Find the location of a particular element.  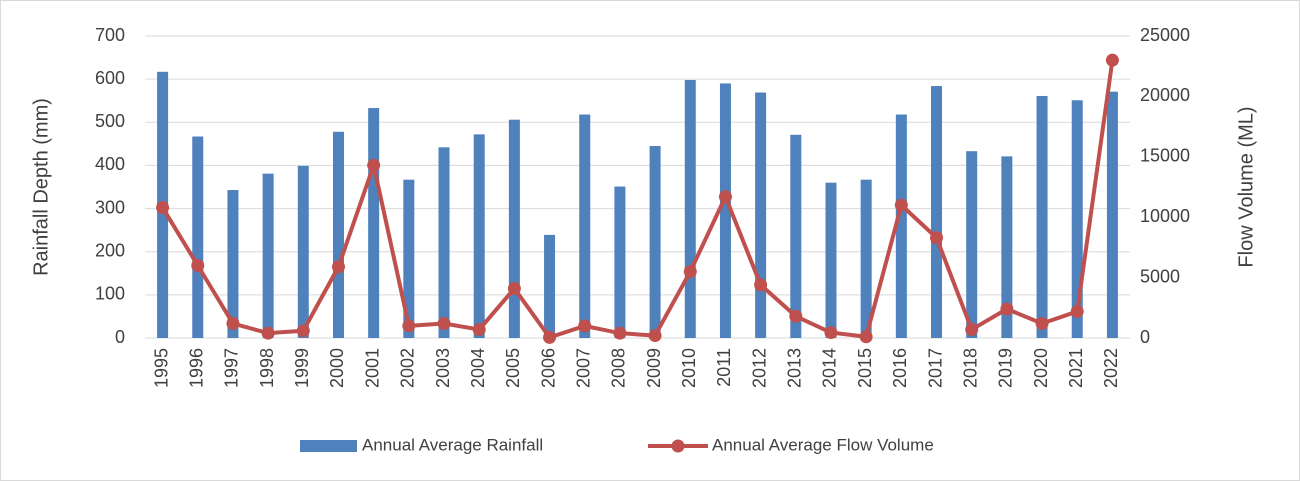

x-tick-label: 2010 is located at coordinates (689, 368).